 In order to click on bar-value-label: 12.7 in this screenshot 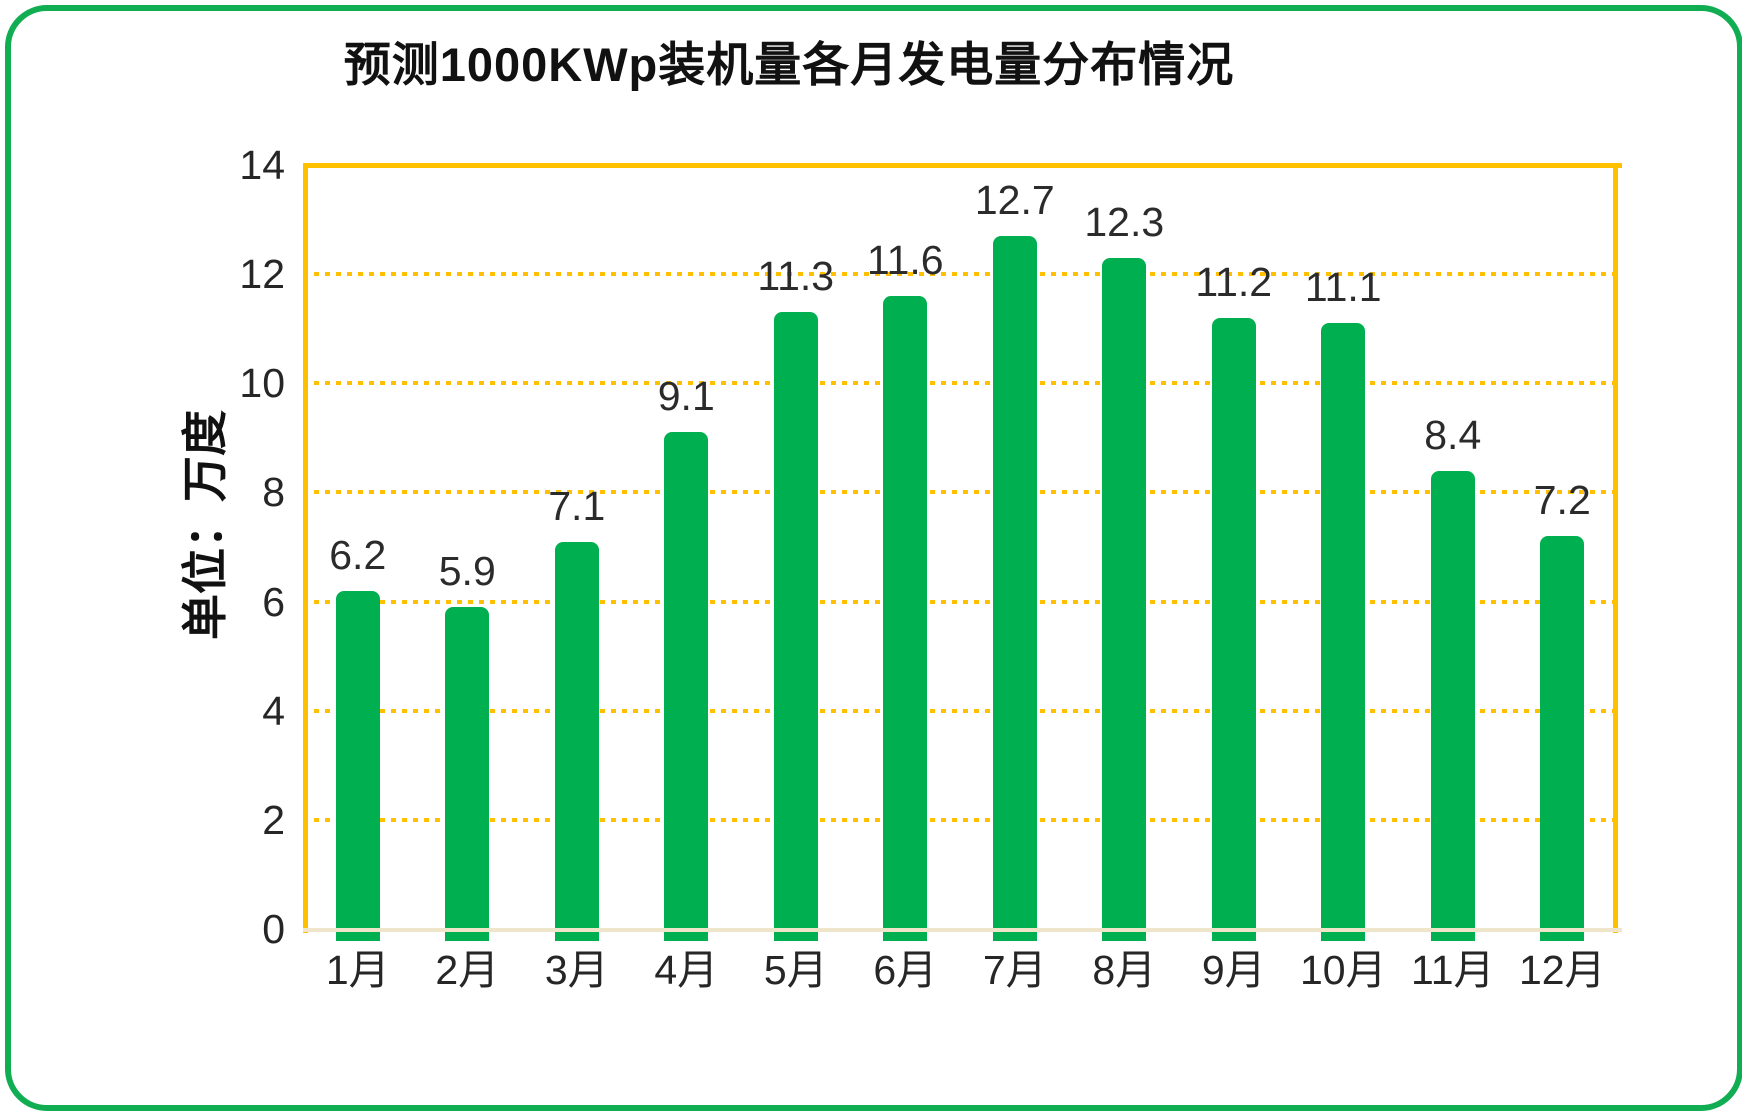, I will do `click(1014, 199)`.